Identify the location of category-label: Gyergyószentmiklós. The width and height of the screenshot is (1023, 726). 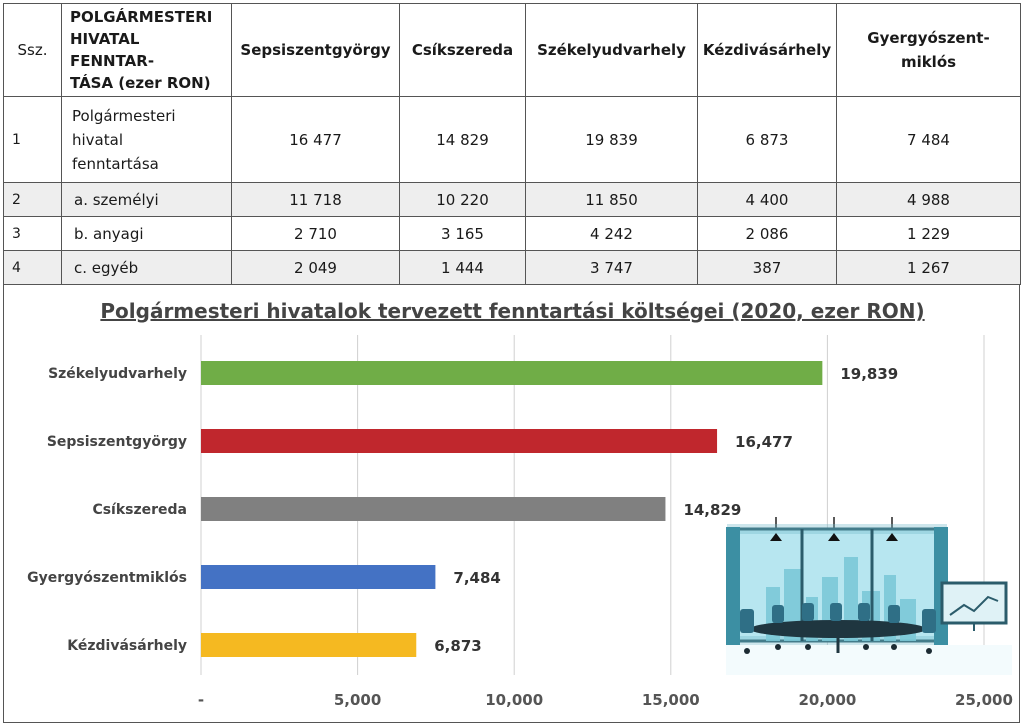
(107, 578).